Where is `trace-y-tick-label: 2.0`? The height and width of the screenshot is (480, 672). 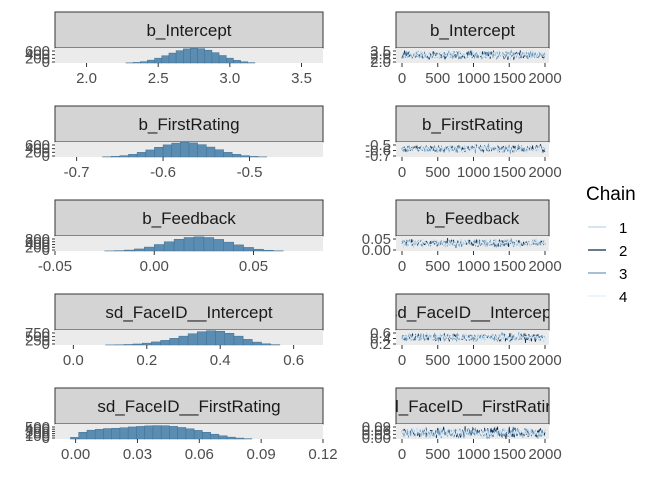 trace-y-tick-label: 2.0 is located at coordinates (380, 62).